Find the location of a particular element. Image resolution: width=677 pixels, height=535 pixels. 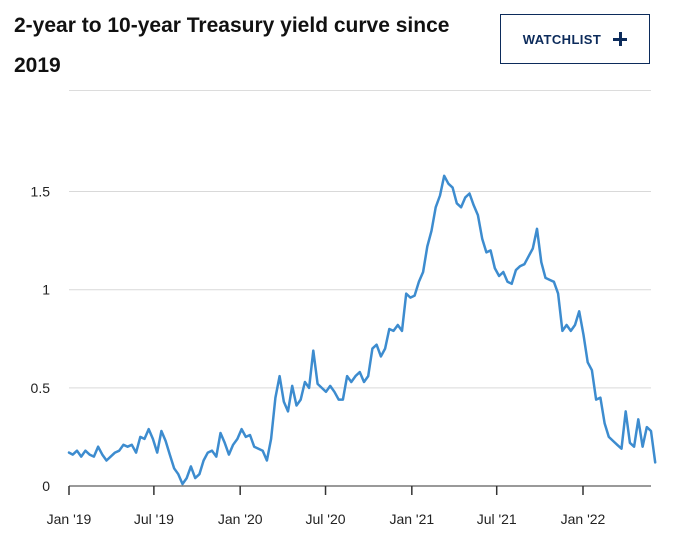

y-tick-label: 1 is located at coordinates (46, 290).